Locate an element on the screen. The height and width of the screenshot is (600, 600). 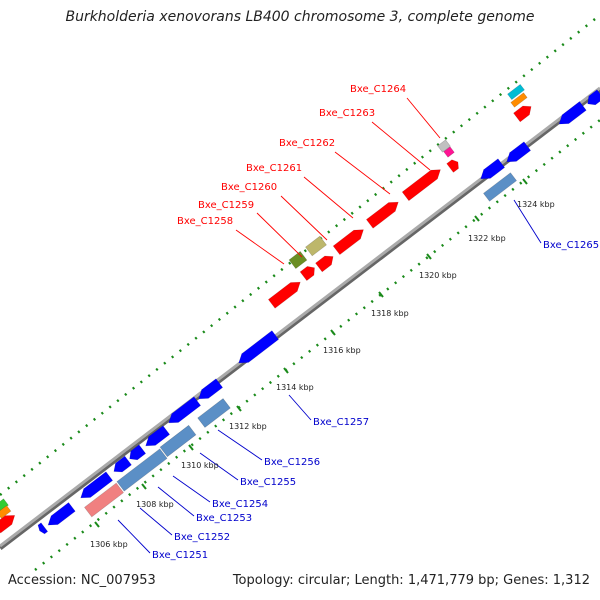
gene-label-bxe-c1251: Bxe_C1251 is located at coordinates (180, 555).